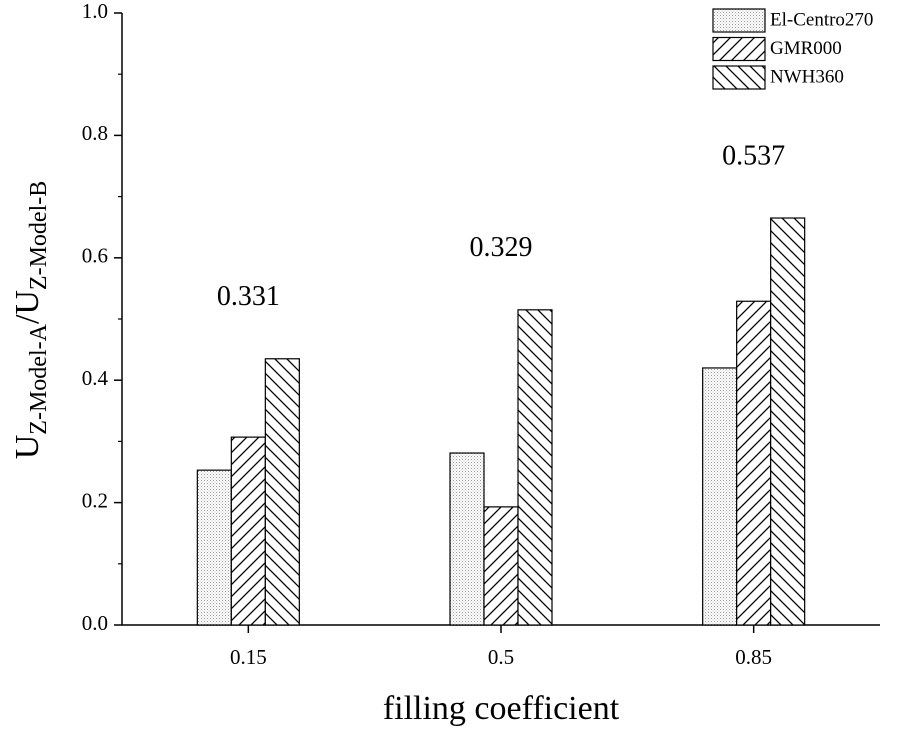  I want to click on x-axis-label: filling coefficient, so click(501, 708).